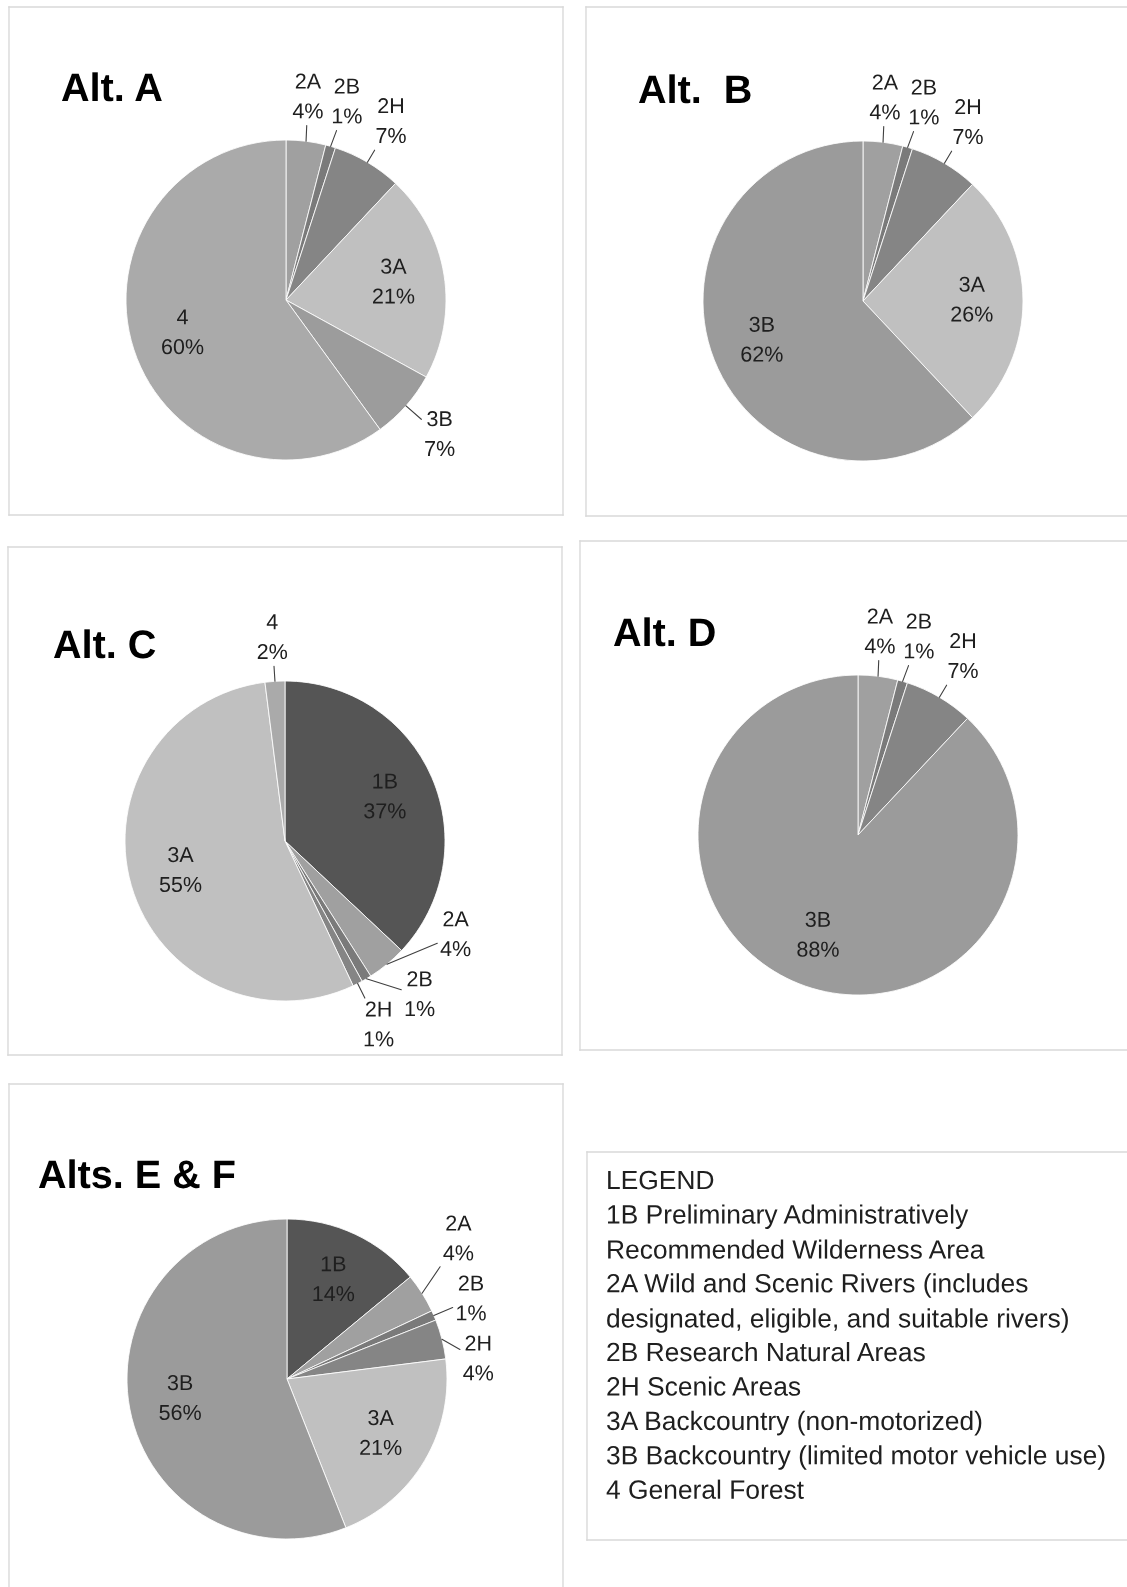  What do you see at coordinates (796, 1231) in the screenshot?
I see `text: 1B Preliminary Administratively Recommended Wilderness Area` at bounding box center [796, 1231].